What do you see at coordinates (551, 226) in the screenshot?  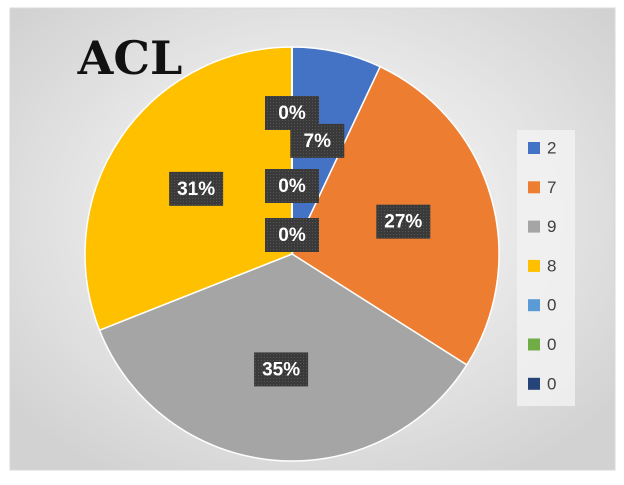 I see `legend-label: 9` at bounding box center [551, 226].